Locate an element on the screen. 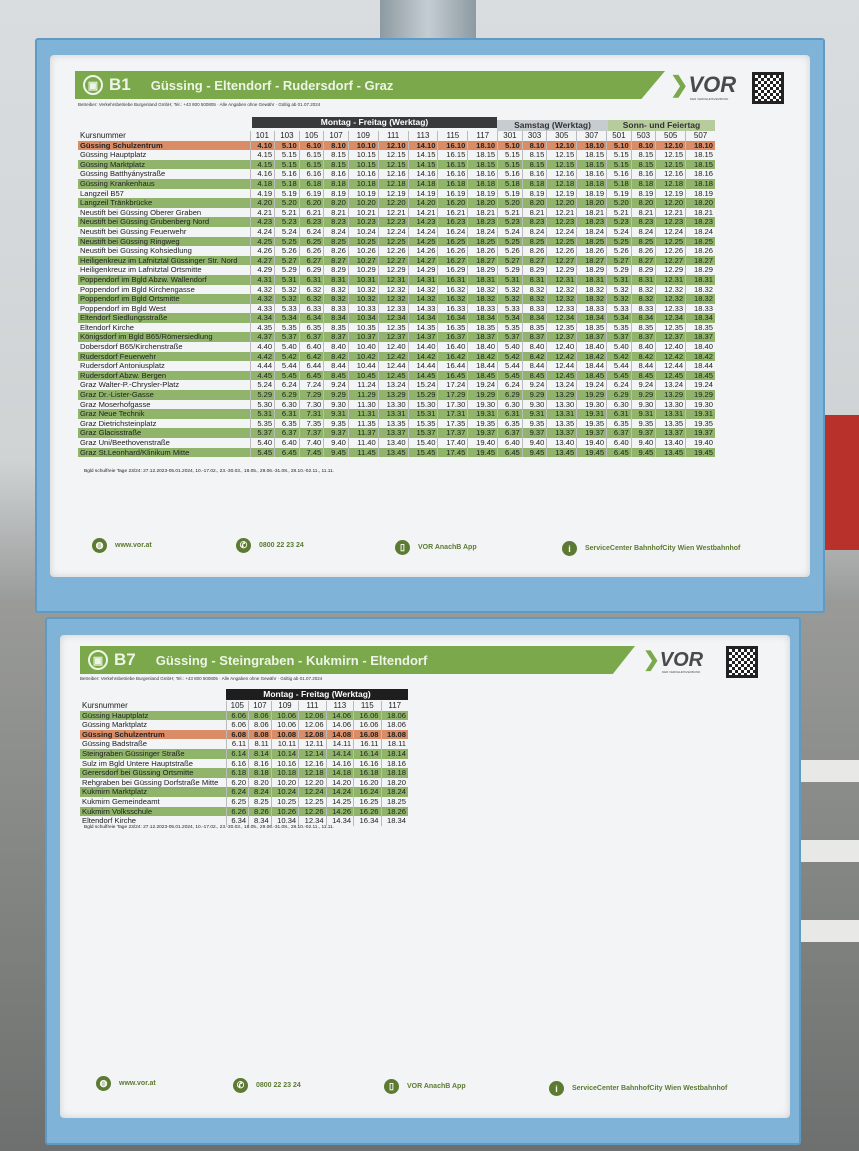 This screenshot has height=1151, width=859. departure-time: 8.44 is located at coordinates (643, 366).